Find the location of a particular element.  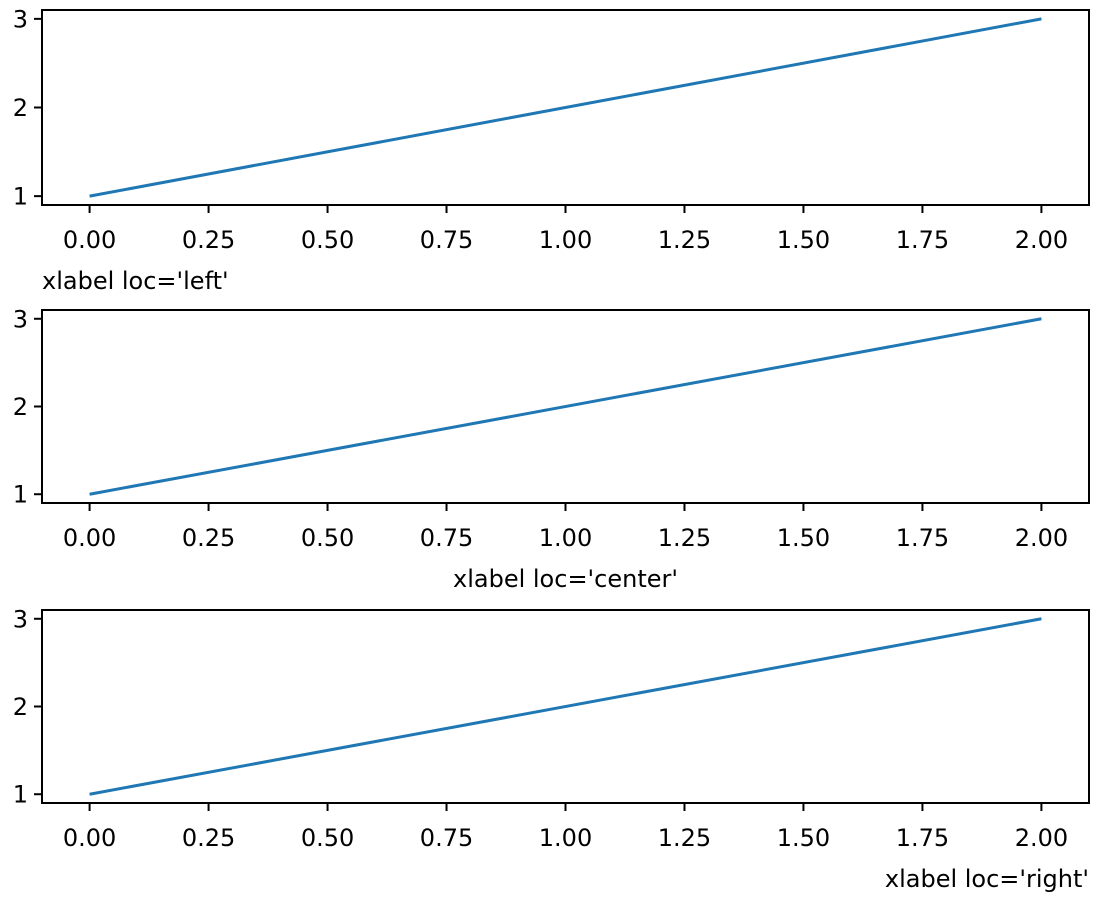

x-axis-label: xlabel loc='center' is located at coordinates (565, 579).